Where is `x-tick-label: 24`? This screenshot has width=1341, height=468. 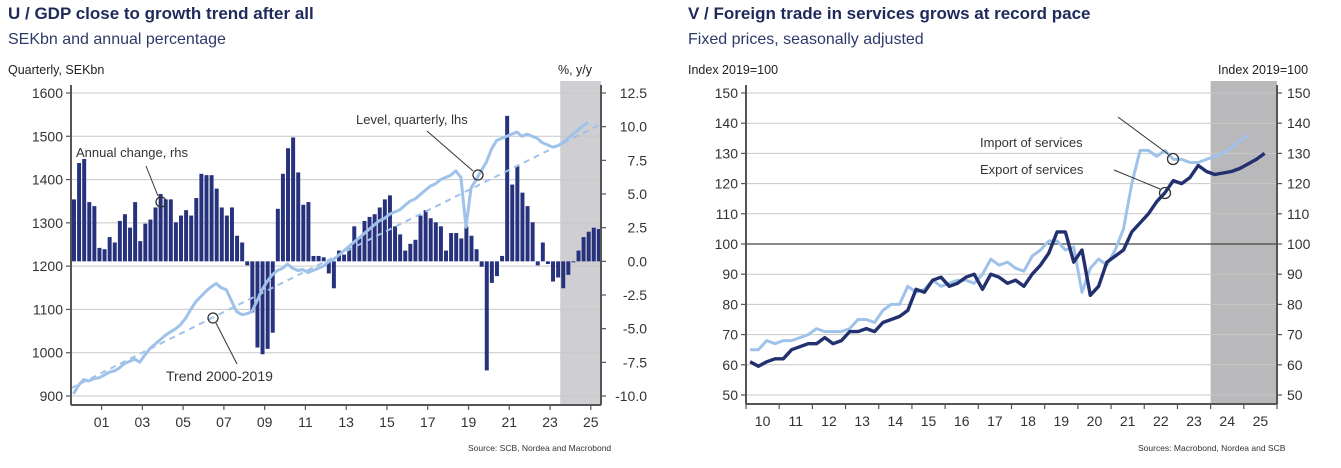 x-tick-label: 24 is located at coordinates (1227, 421).